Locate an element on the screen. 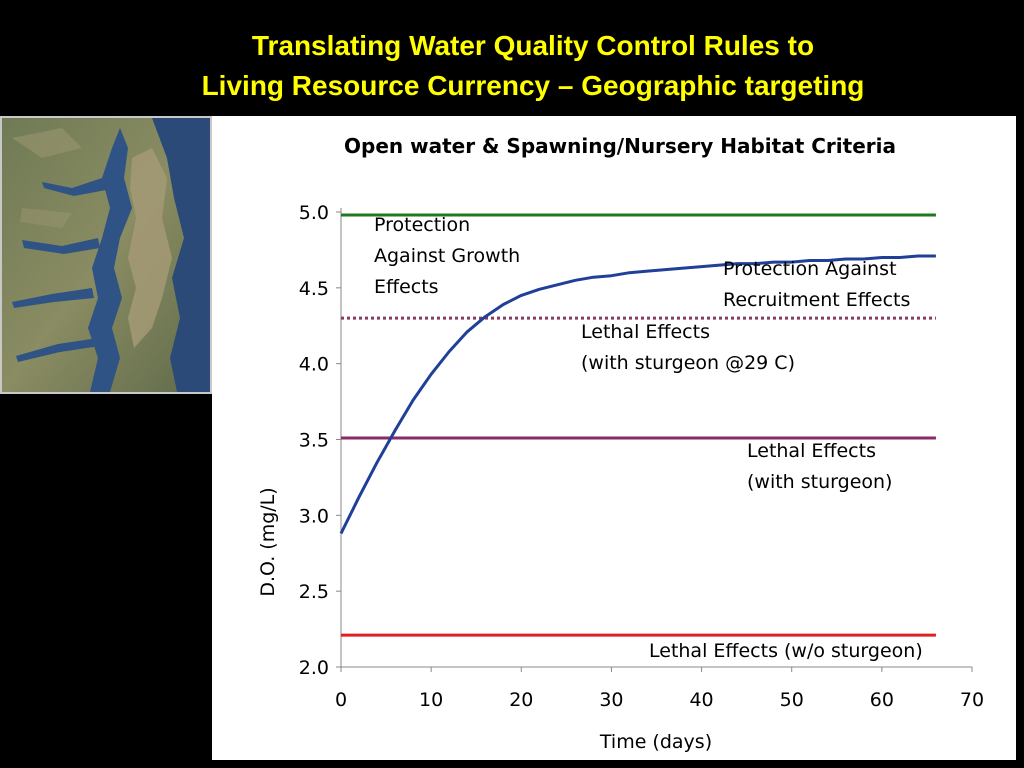 The image size is (1024, 768). annotation-lethal-29c: Lethal Effects (with sturgeon @29 C) is located at coordinates (688, 347).